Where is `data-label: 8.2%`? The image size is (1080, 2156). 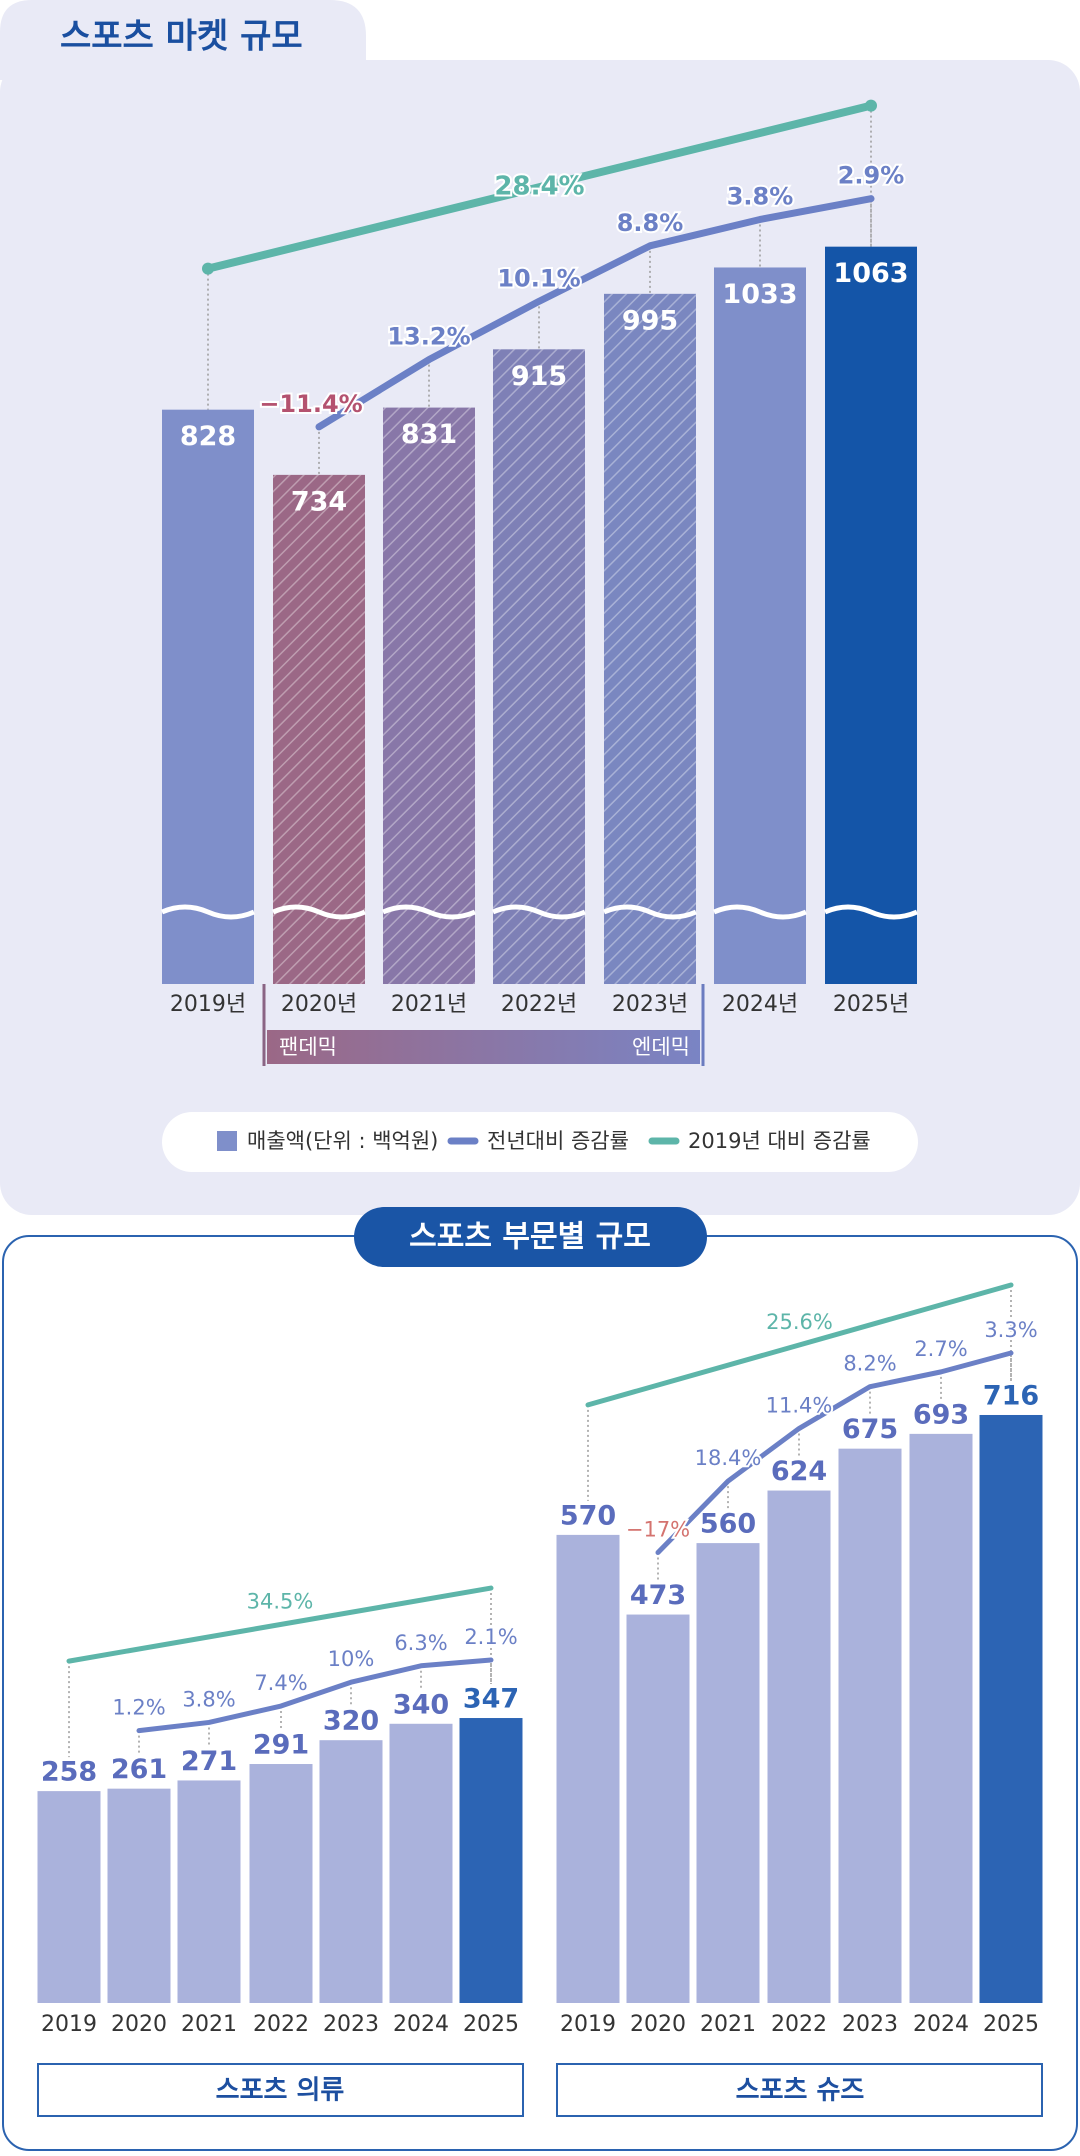
data-label: 8.2% is located at coordinates (869, 1364).